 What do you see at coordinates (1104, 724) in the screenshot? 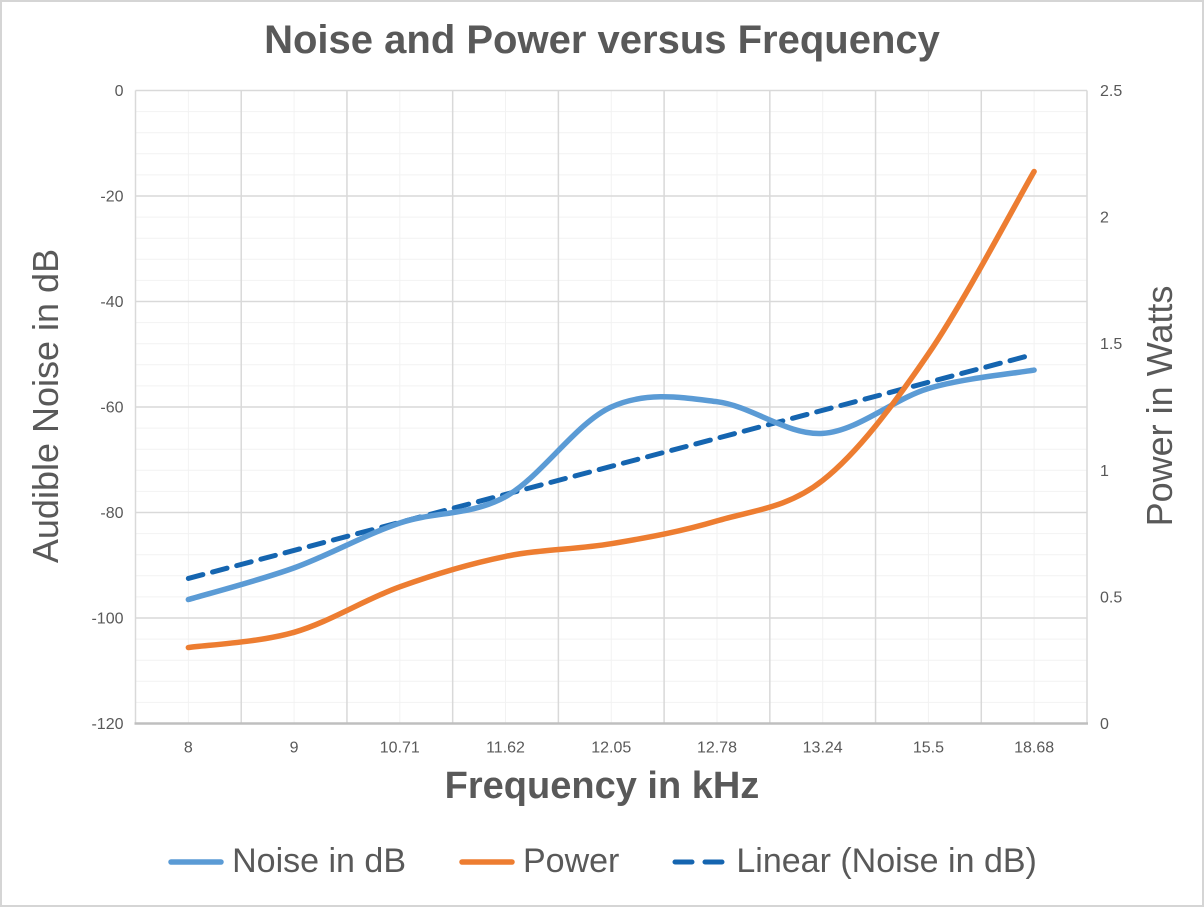
I see `right-axis-tick-label: 0` at bounding box center [1104, 724].